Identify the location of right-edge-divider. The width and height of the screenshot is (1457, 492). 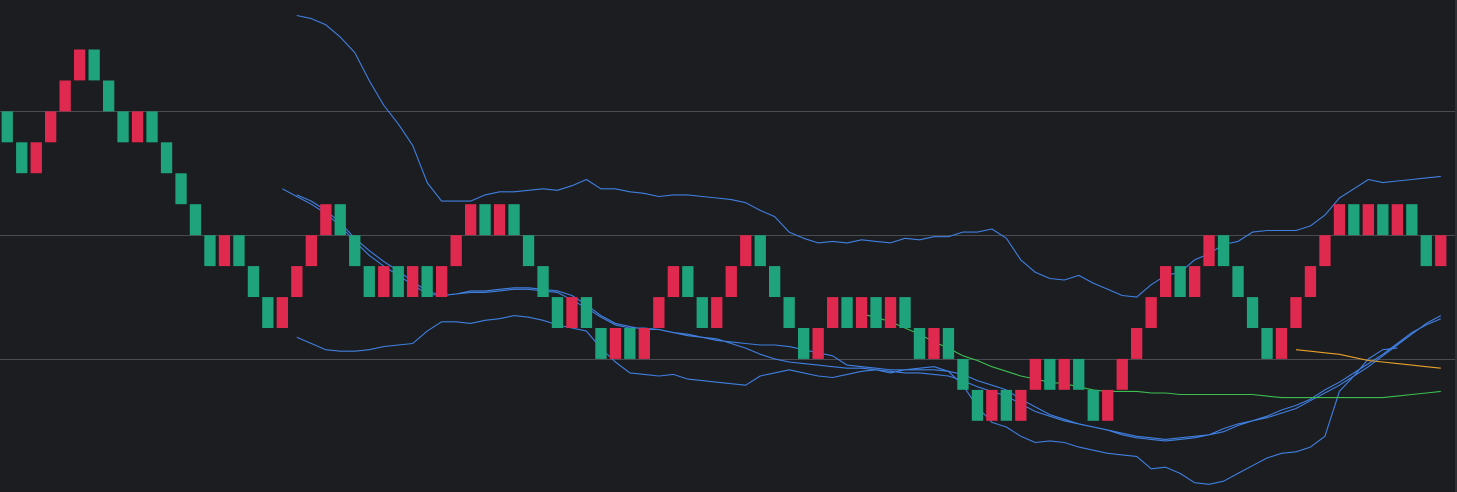
(1456, 246).